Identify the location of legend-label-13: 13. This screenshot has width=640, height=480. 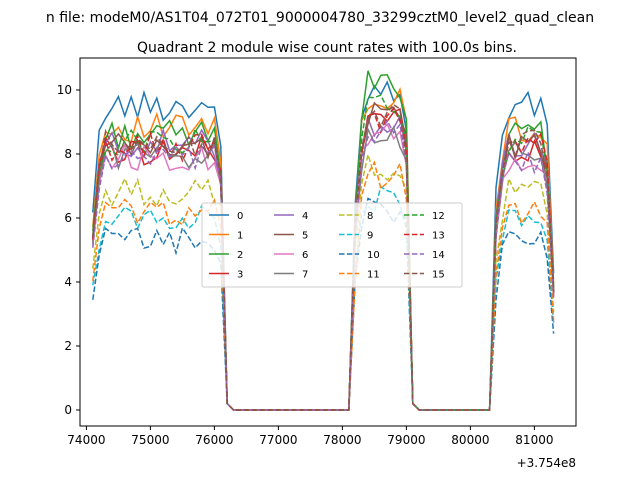
(438, 236).